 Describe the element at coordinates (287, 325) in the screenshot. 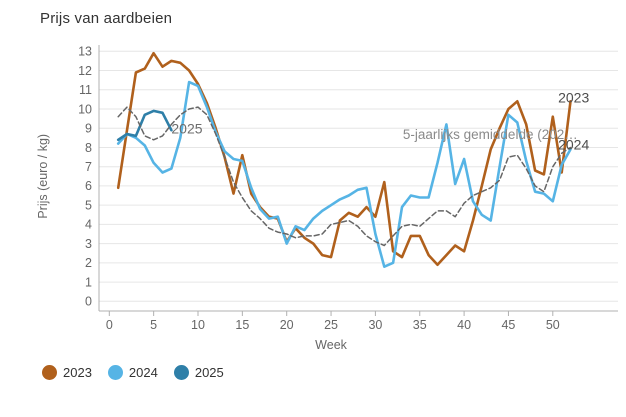

I see `x-tick-label: 20` at that location.